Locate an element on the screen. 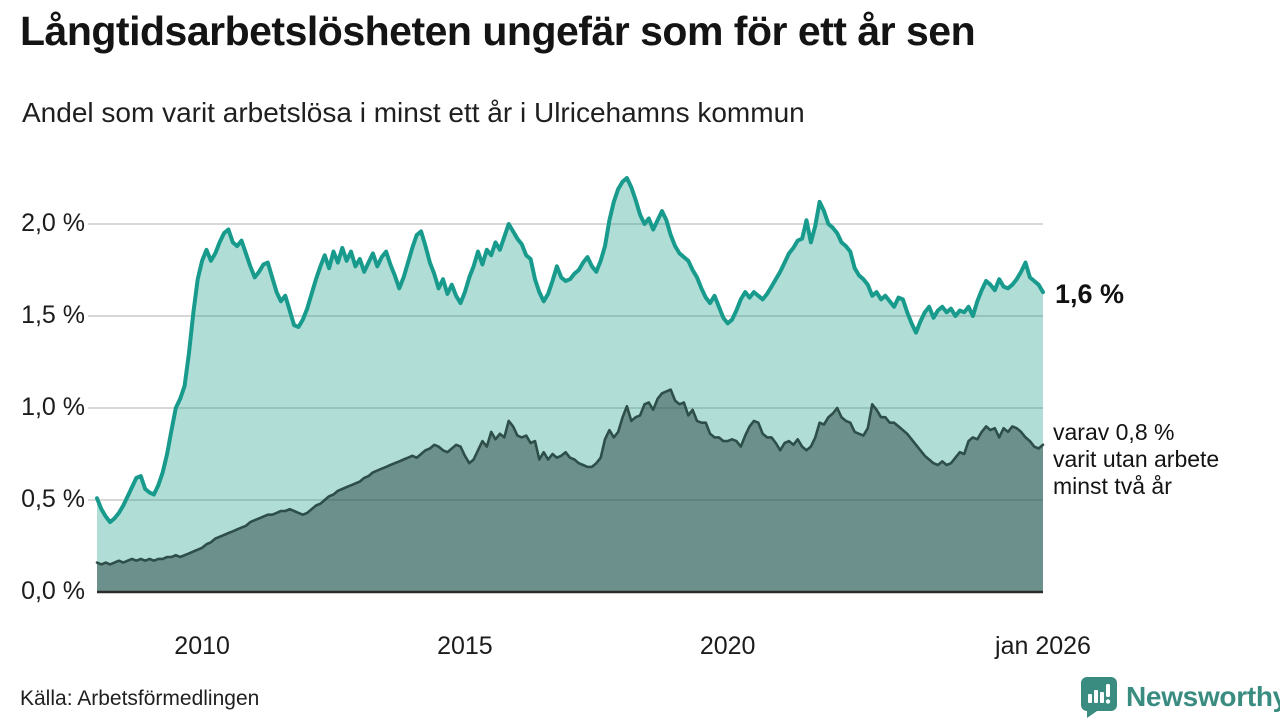 This screenshot has width=1280, height=720. source-credit: Källa: Arbetsförmedlingen is located at coordinates (140, 698).